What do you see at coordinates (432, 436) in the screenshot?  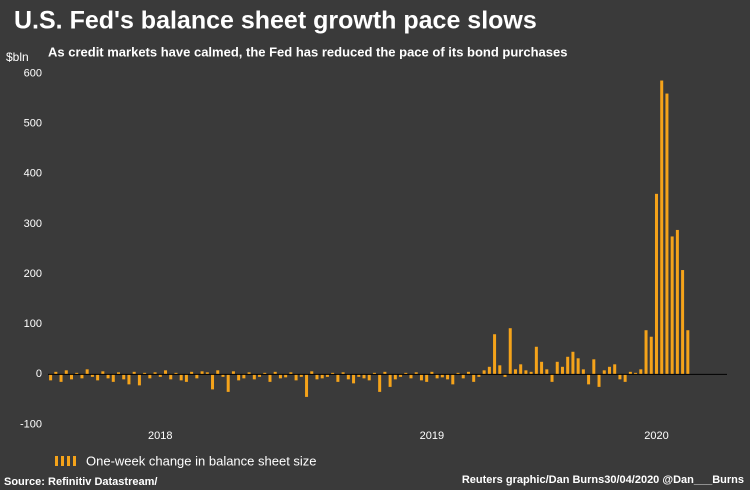 I see `x-tick-label: 2019` at bounding box center [432, 436].